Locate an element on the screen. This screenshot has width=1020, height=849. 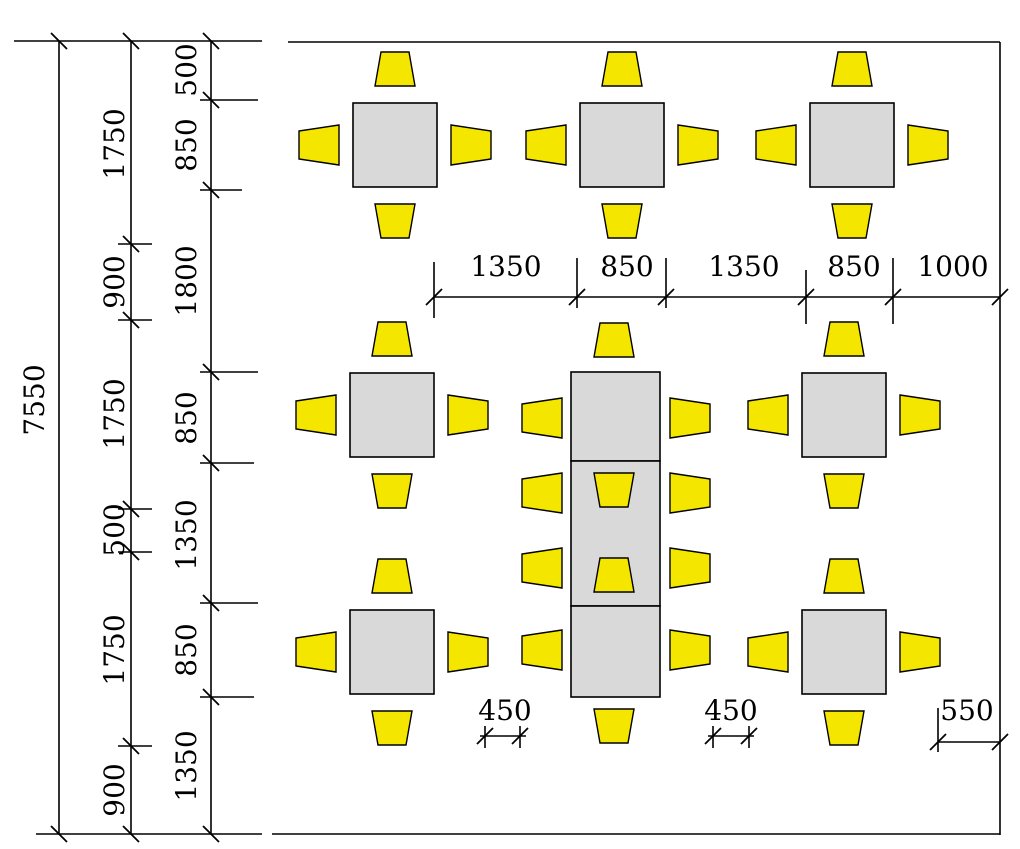
bottom-dimensions: 450 450 550 is located at coordinates (742, 723).